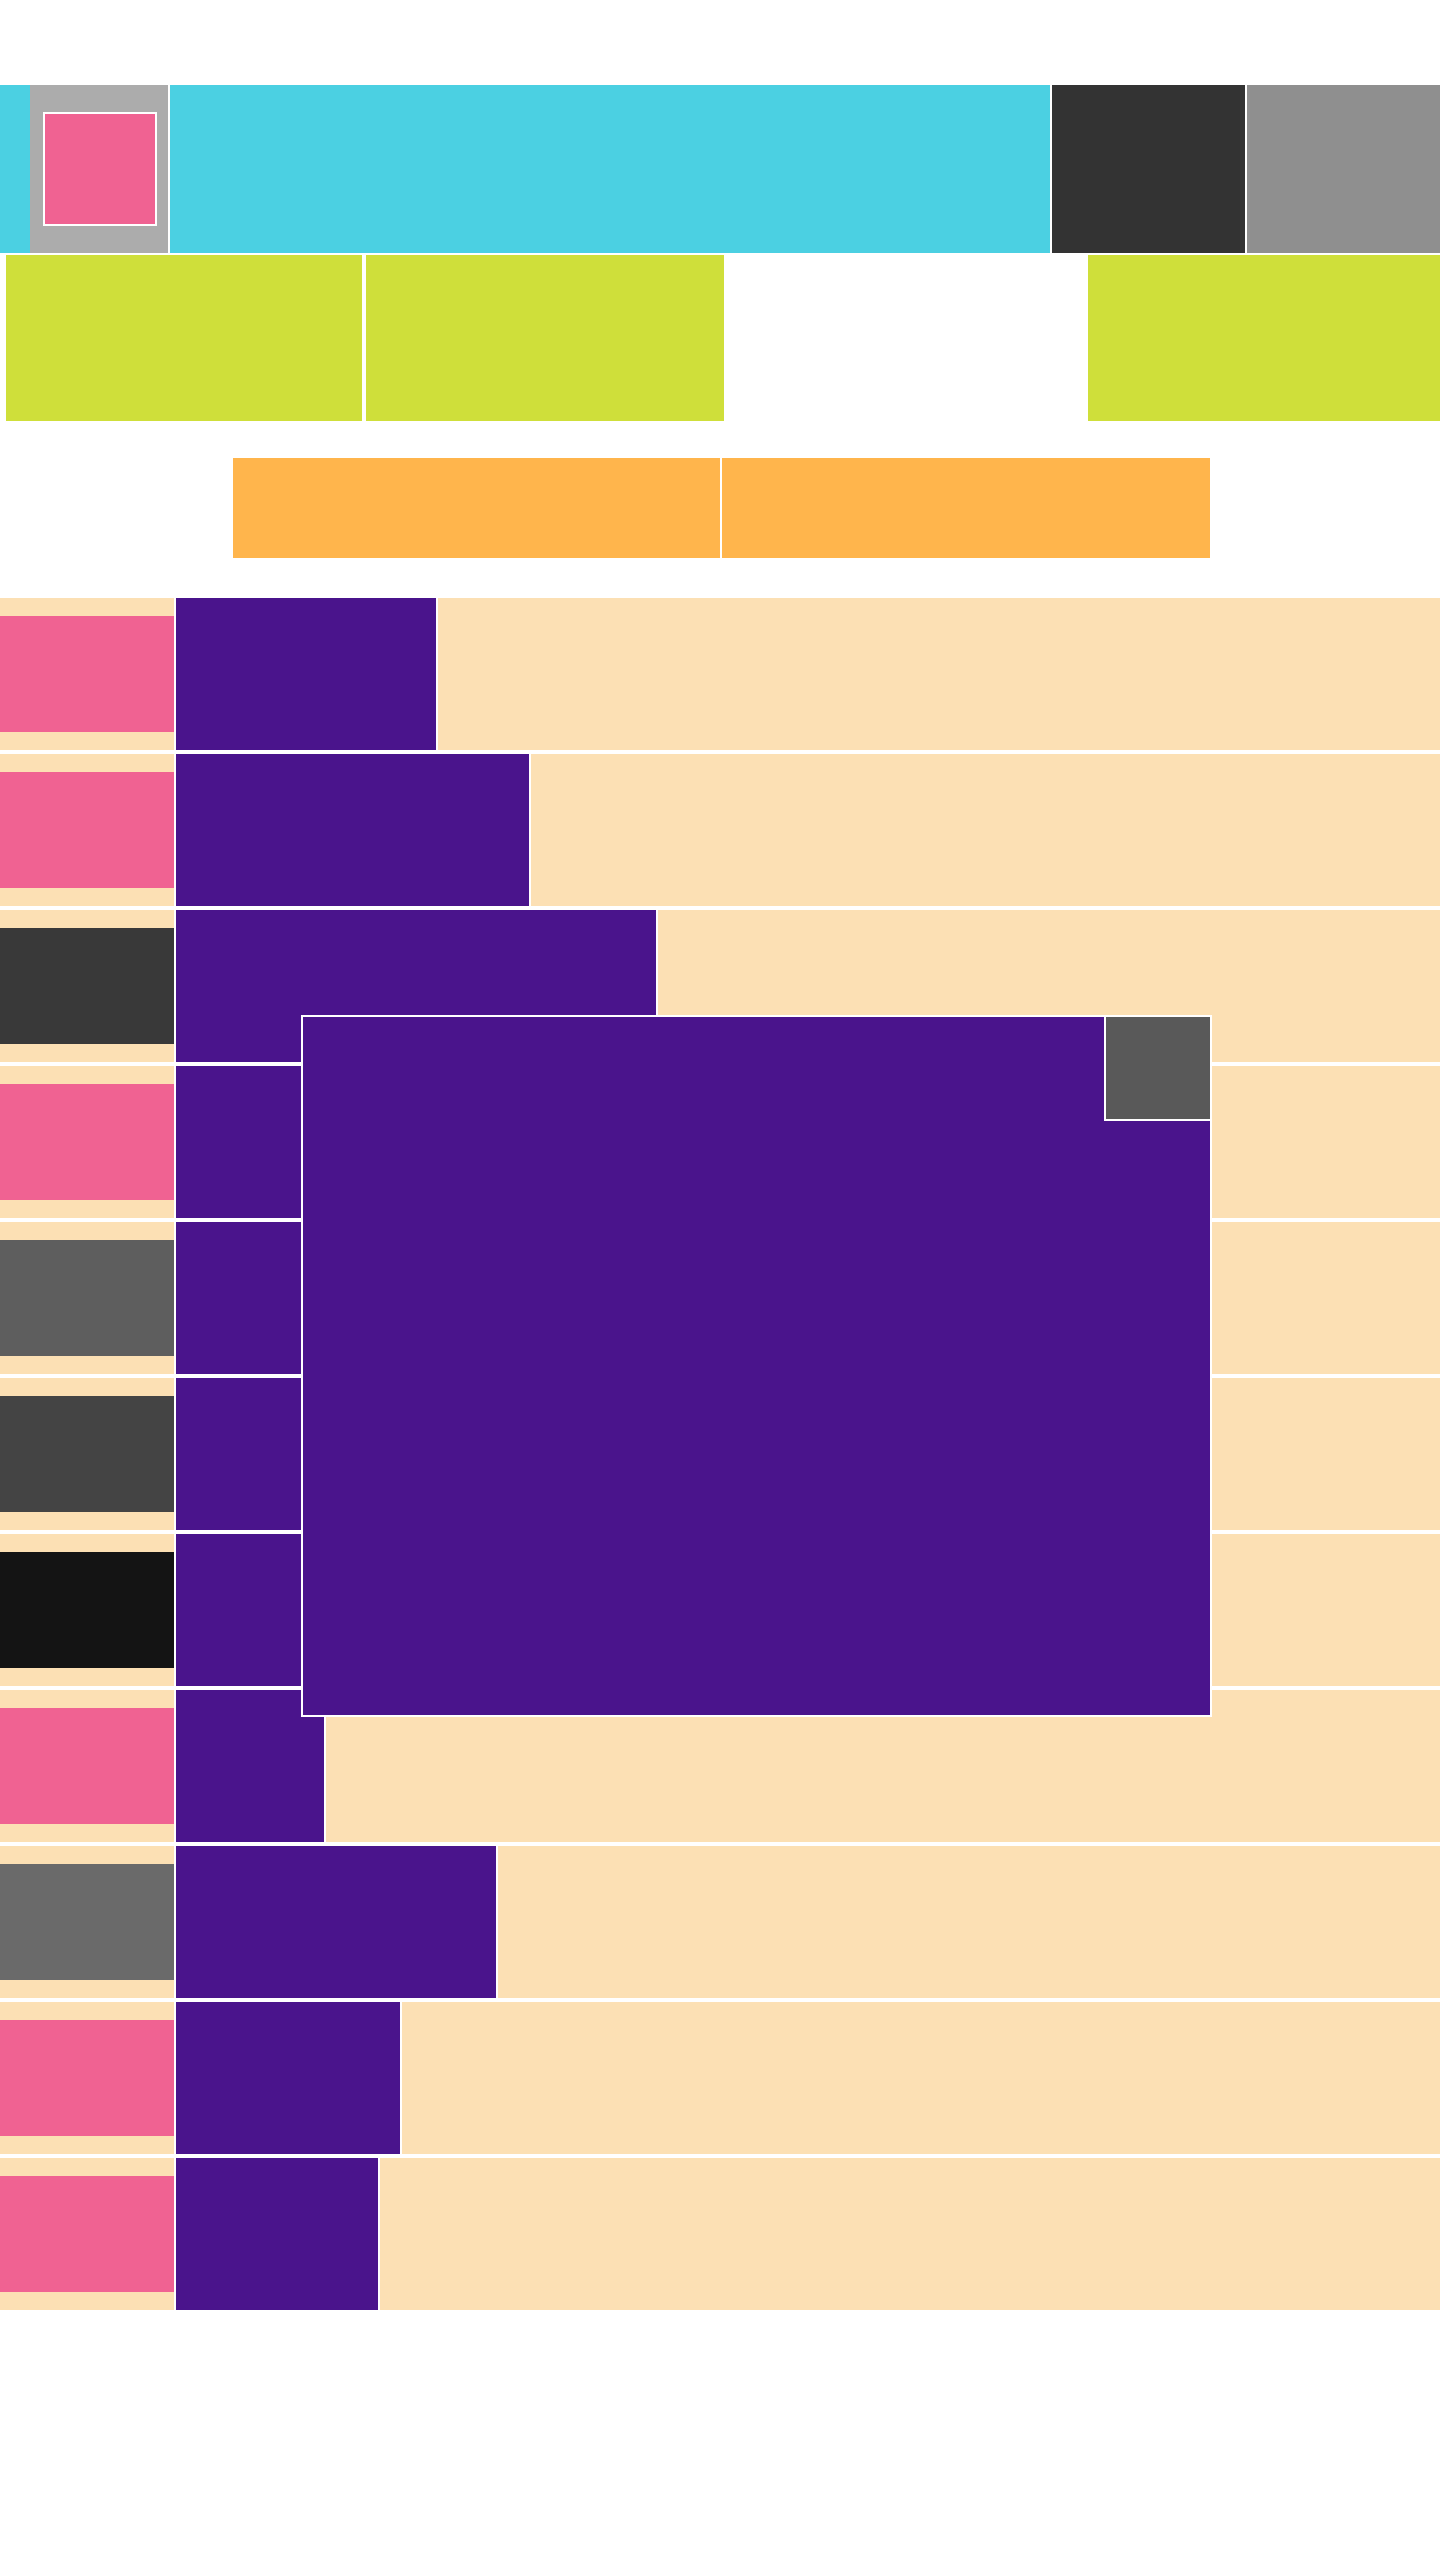 The image size is (1440, 2560). I want to click on close-icon, so click(1157, 1069).